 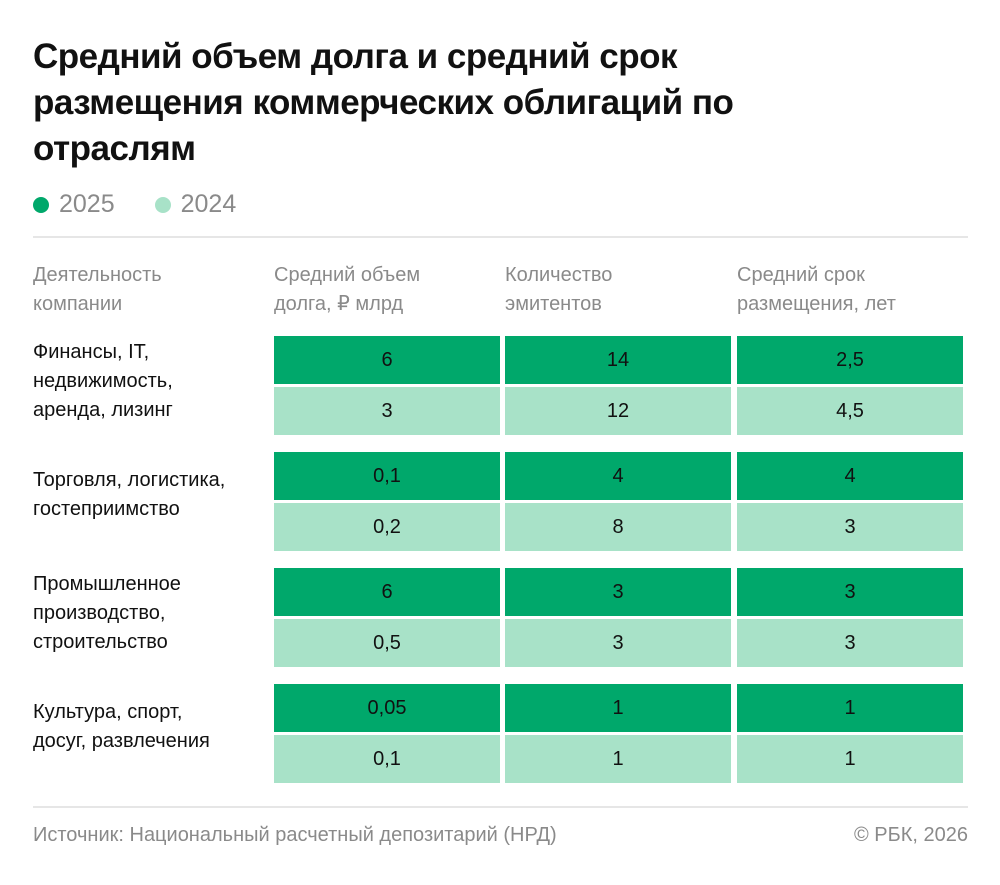 What do you see at coordinates (500, 807) in the screenshot?
I see `divider-bottom` at bounding box center [500, 807].